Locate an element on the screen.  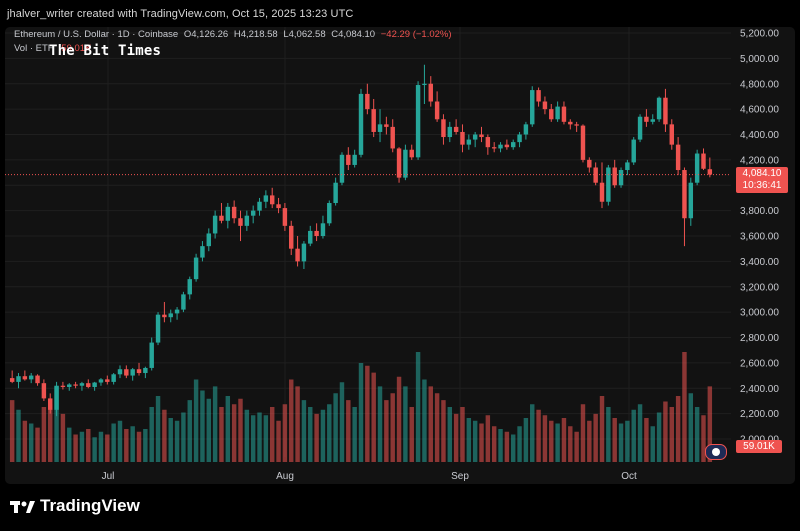
last-price-label: 4,084.10 10:36:41 is located at coordinates (762, 180).